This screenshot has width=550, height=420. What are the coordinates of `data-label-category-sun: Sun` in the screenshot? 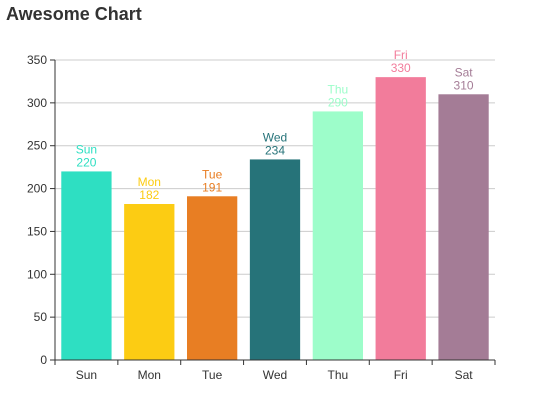 It's located at (86, 149).